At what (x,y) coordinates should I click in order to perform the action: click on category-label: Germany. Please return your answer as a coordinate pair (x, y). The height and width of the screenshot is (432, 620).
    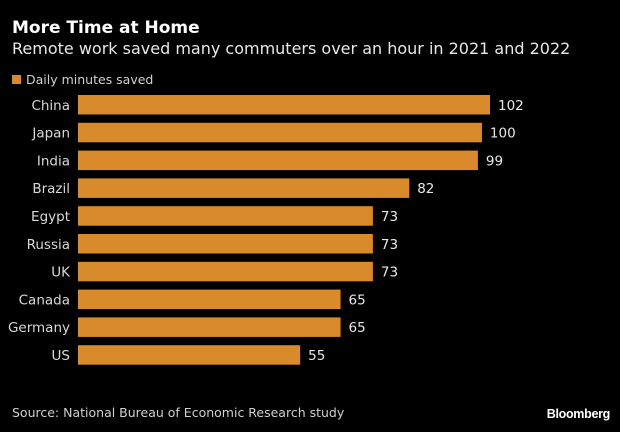
    Looking at the image, I should click on (39, 328).